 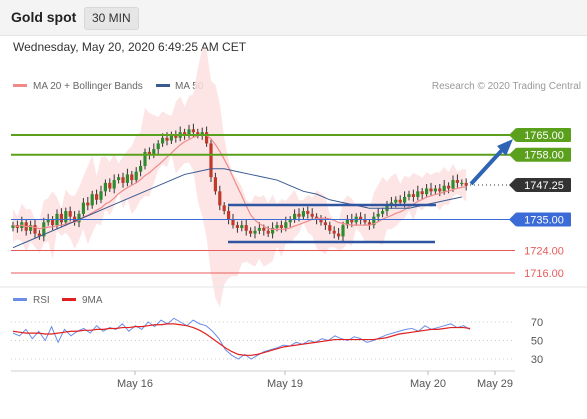 I want to click on date-label: Wednesday, May 20, 2020 6:49:25 AM CET, so click(x=130, y=47).